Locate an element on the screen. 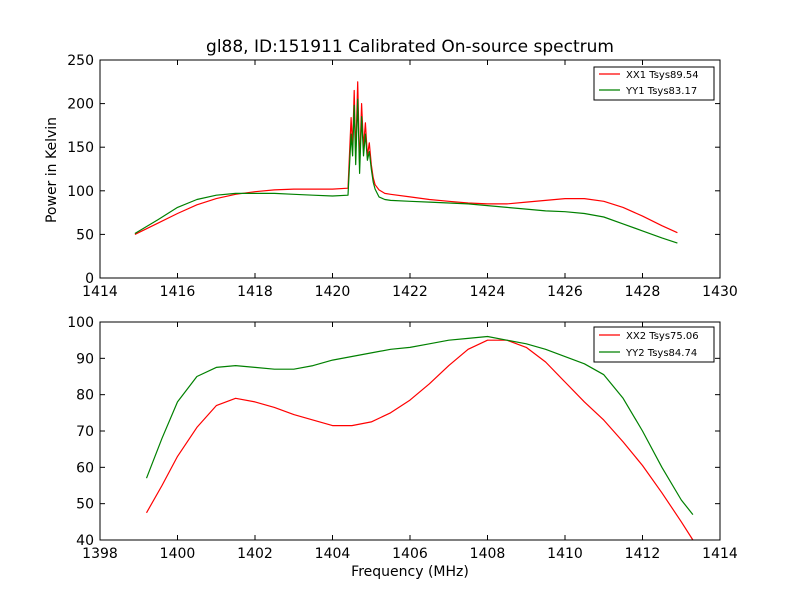 This screenshot has height=600, width=800. bottom-y-tick-label: 100 is located at coordinates (80, 323).